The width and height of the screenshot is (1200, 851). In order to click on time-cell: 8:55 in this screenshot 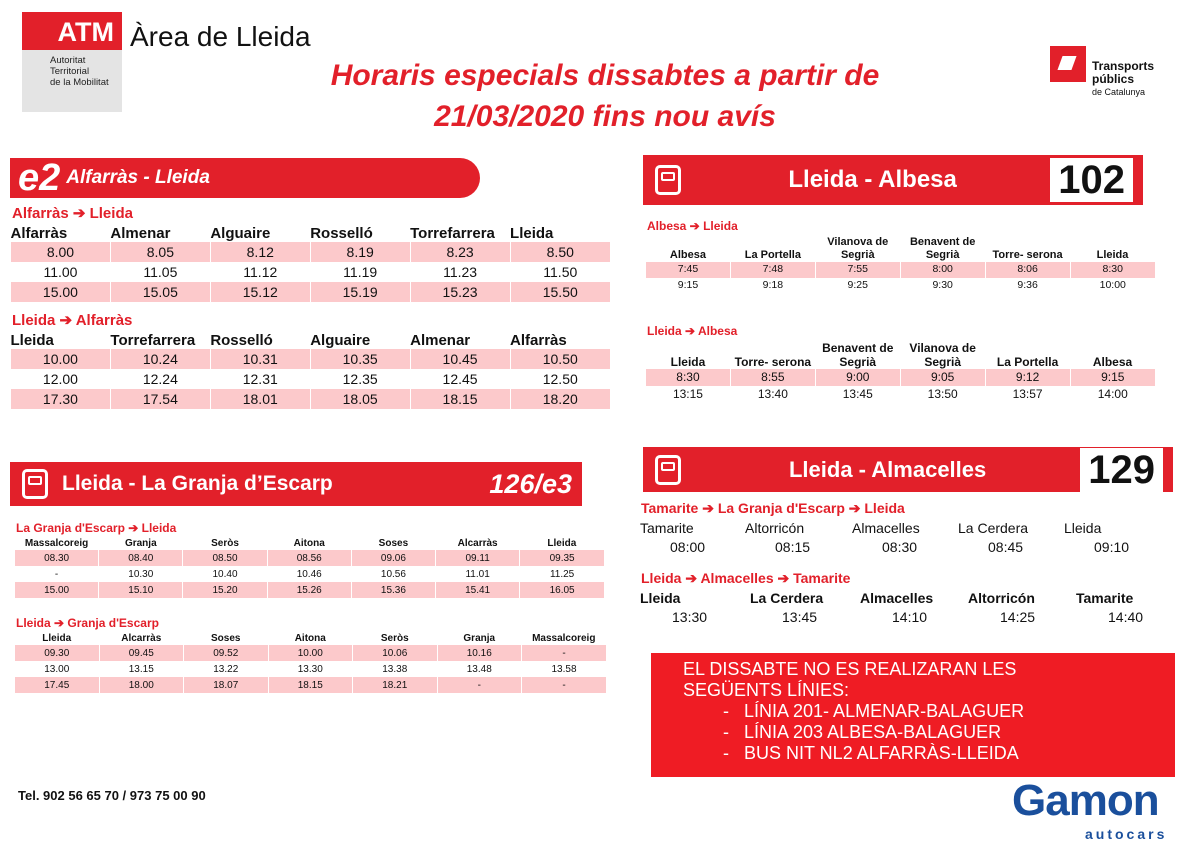, I will do `click(772, 377)`.